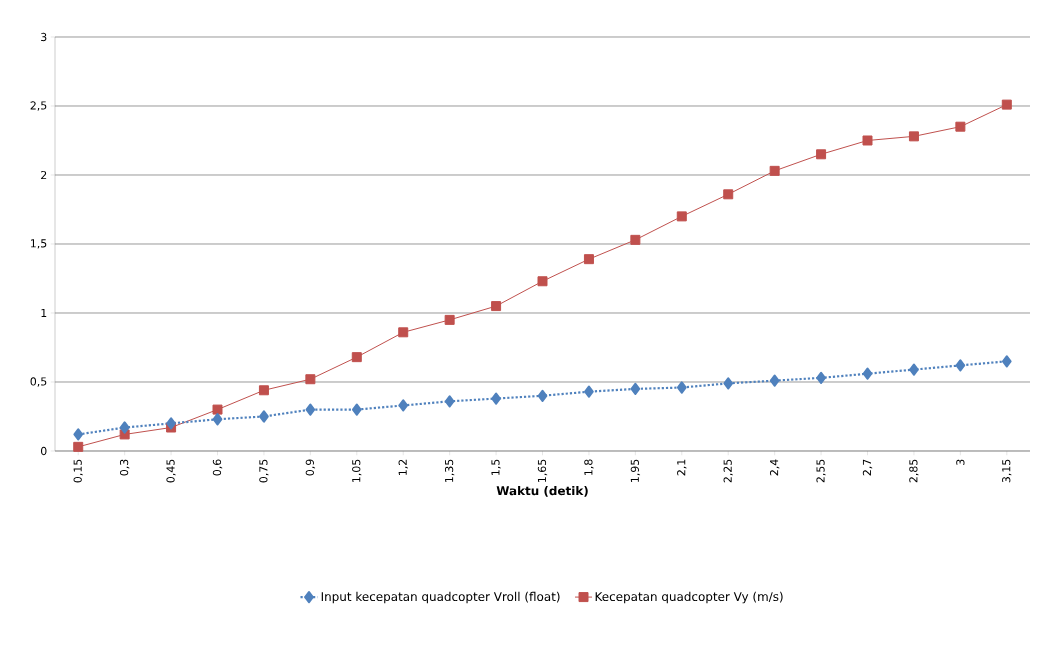 This screenshot has width=1052, height=646. I want to click on x-tick-label: 0,9, so click(310, 467).